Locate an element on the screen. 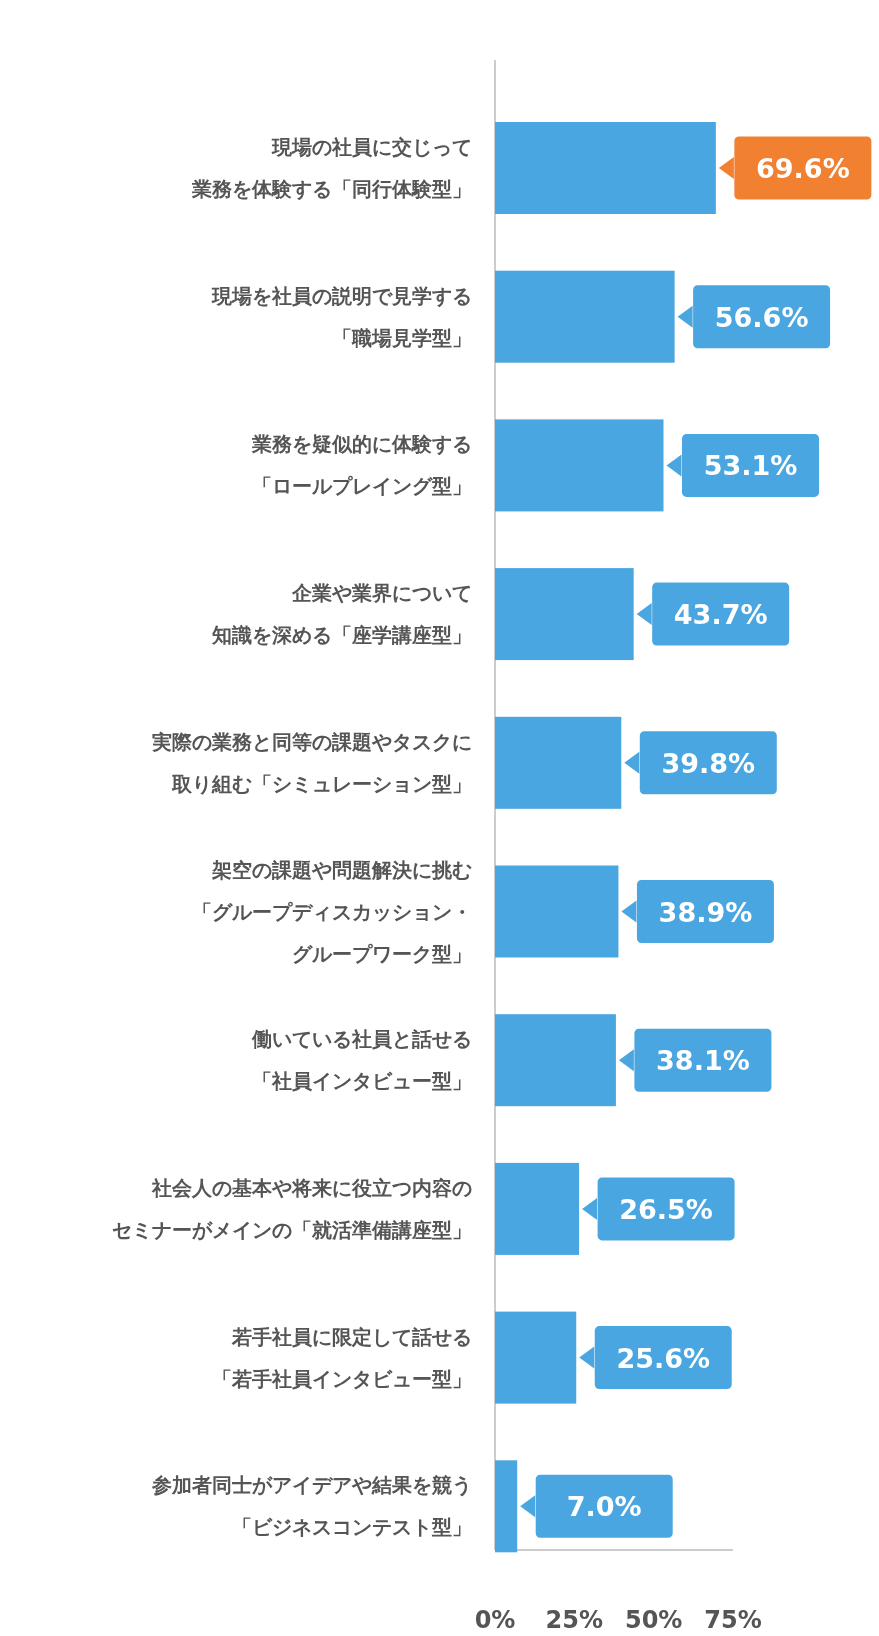 The width and height of the screenshot is (879, 1636). data-label: 56.6% is located at coordinates (761, 317).